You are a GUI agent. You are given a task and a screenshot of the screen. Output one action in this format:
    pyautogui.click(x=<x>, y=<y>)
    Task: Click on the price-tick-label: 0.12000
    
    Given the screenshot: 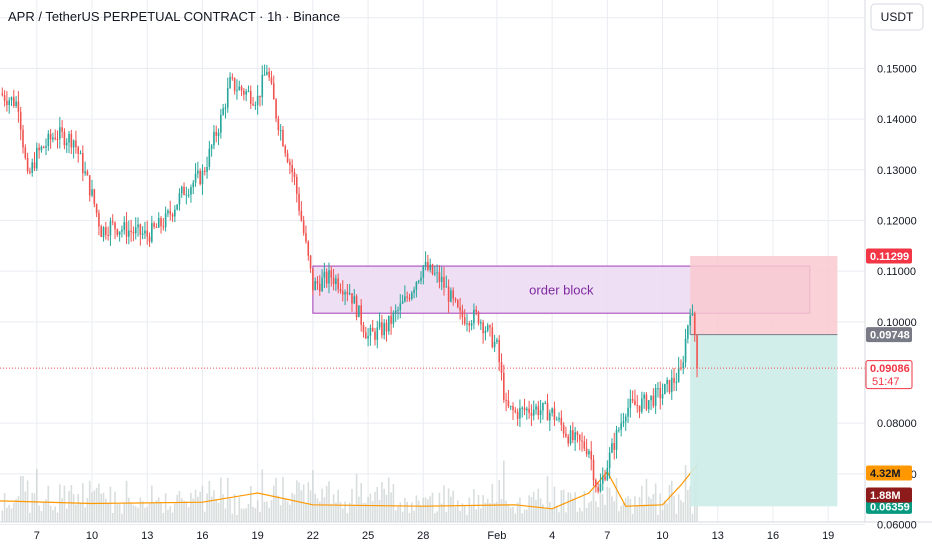 What is the action you would take?
    pyautogui.click(x=897, y=221)
    